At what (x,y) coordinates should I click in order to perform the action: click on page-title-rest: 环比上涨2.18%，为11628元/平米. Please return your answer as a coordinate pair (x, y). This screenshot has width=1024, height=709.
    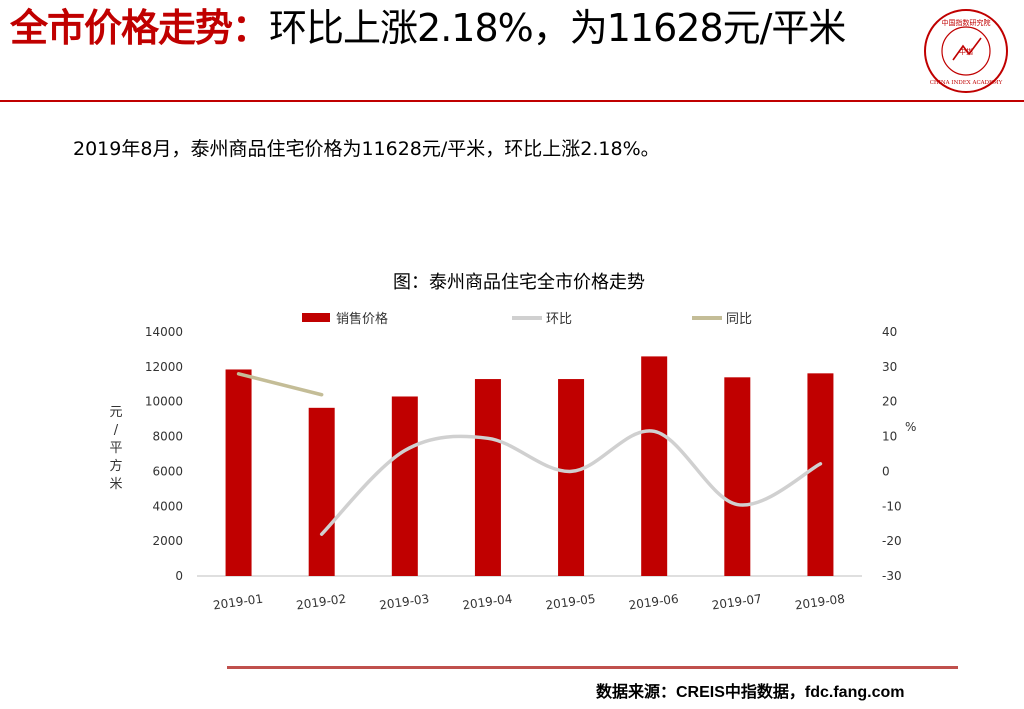
    Looking at the image, I should click on (557, 28).